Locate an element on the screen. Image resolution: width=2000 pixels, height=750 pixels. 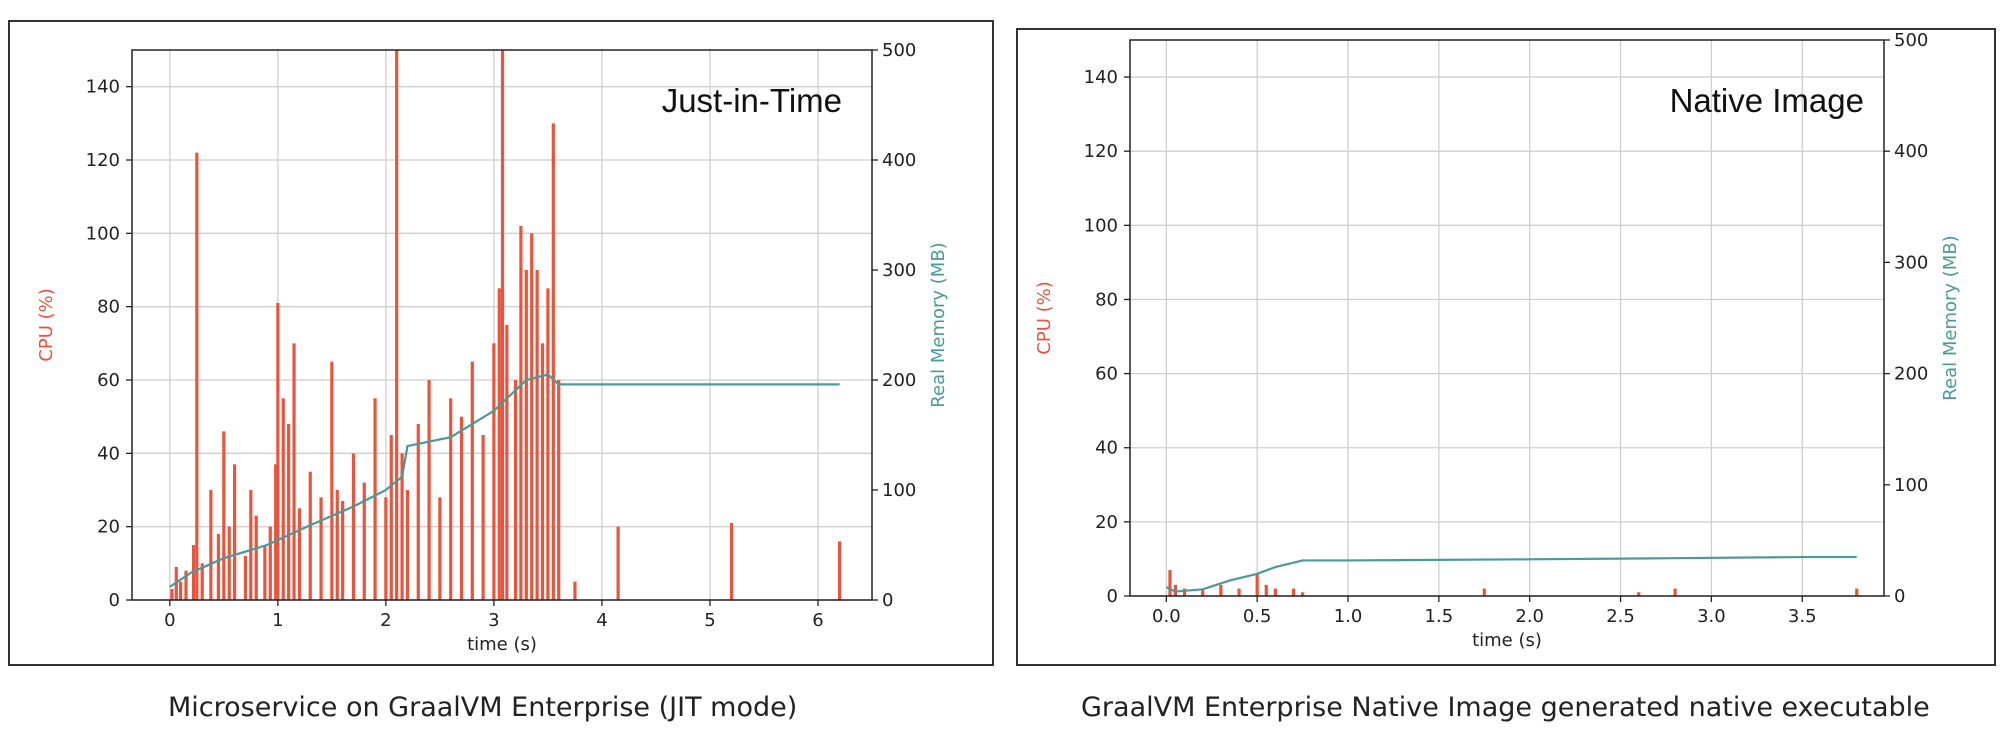
x-tick-label: 4 is located at coordinates (601, 620).